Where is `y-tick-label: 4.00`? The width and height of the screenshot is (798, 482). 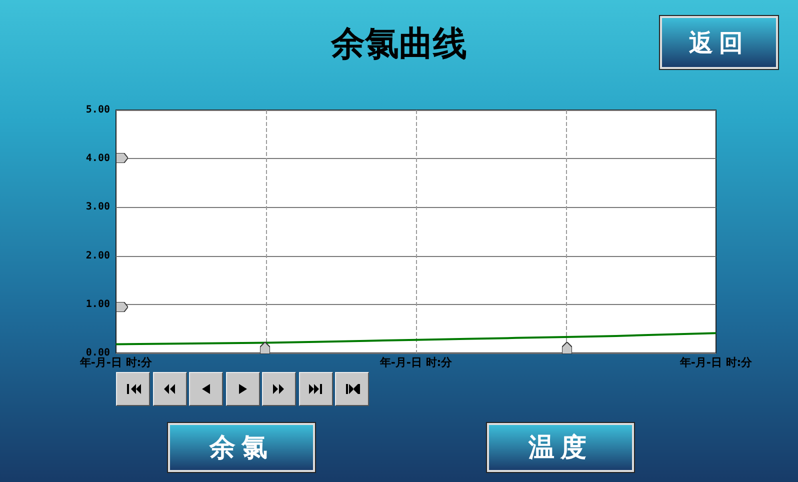
y-tick-label: 4.00 is located at coordinates (98, 158).